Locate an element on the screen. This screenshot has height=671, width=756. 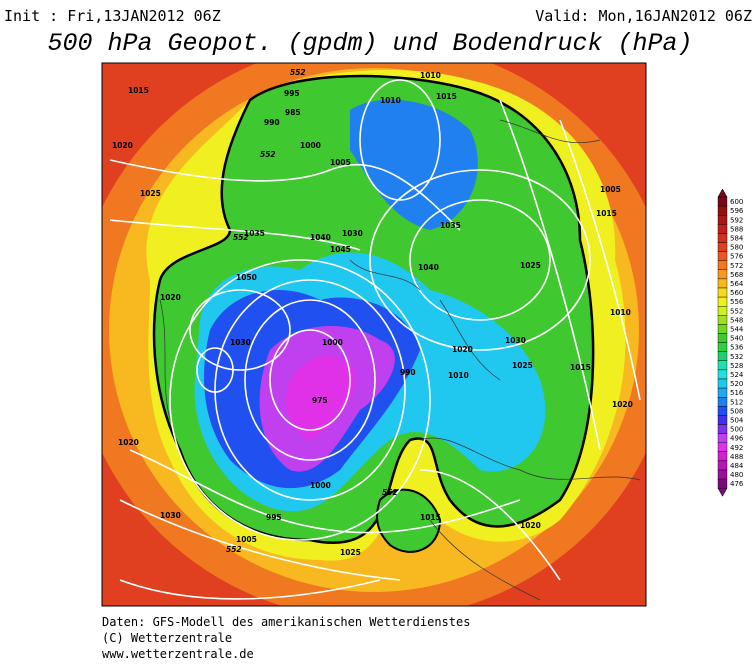
colorbar-label: 496 is located at coordinates (737, 439).